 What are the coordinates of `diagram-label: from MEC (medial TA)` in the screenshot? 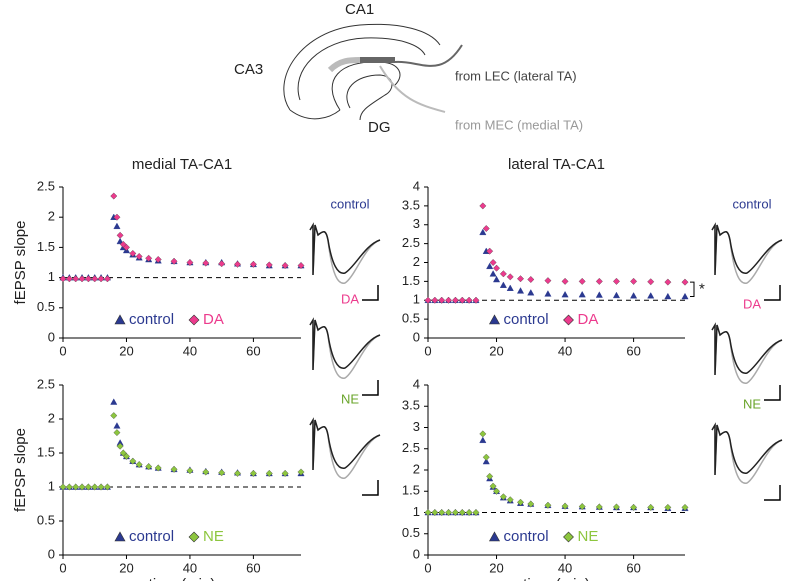 It's located at (519, 124).